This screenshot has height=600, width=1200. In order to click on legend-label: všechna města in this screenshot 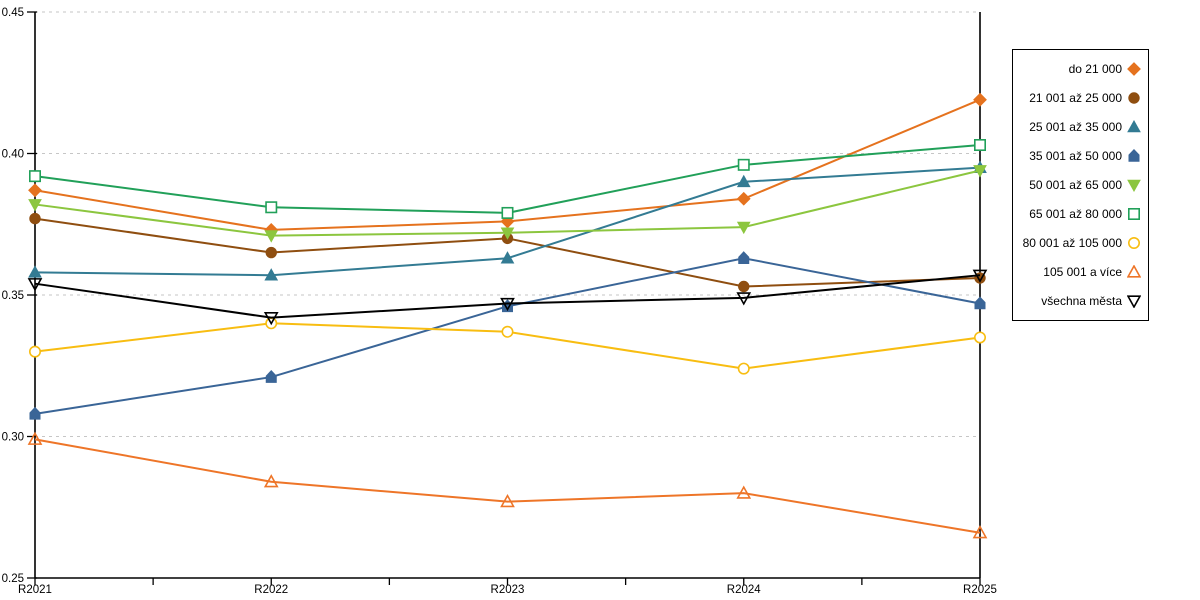, I will do `click(1081, 301)`.